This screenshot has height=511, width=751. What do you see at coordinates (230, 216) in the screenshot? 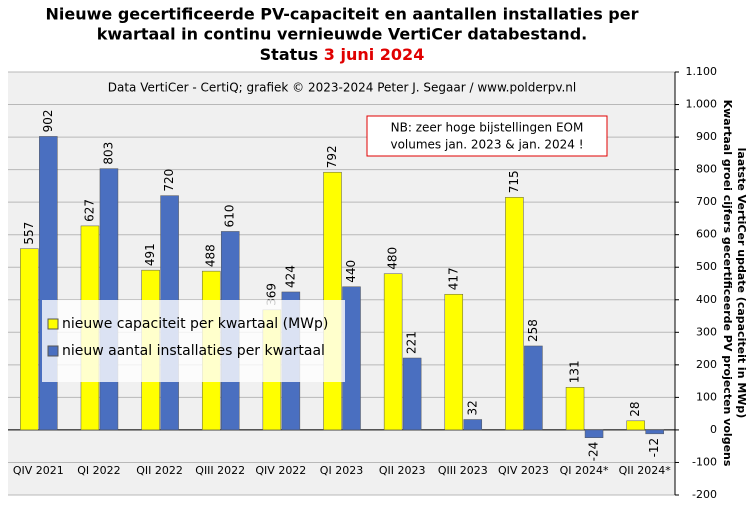
I see `value-label: 610` at bounding box center [230, 216].